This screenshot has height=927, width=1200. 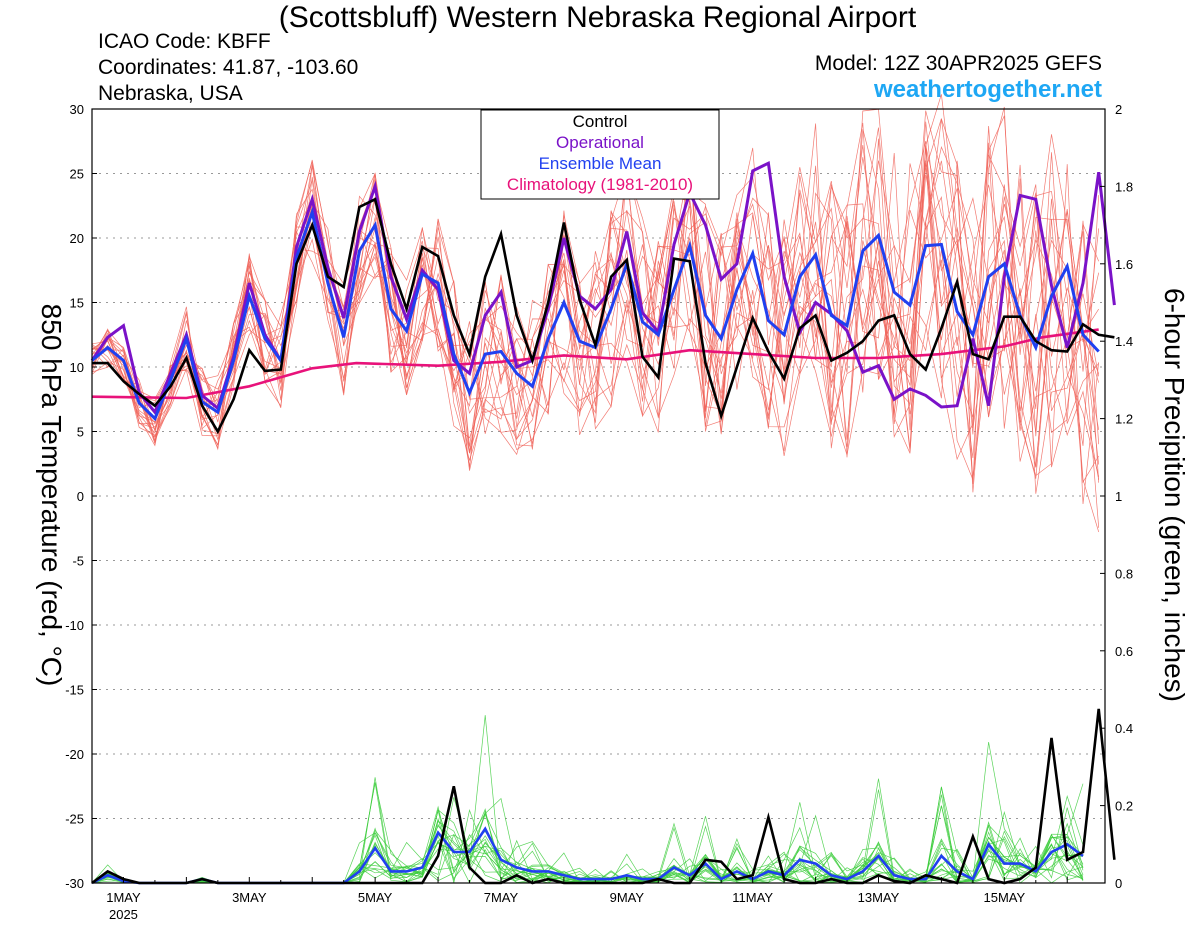 I want to click on legend-box, so click(x=600, y=154).